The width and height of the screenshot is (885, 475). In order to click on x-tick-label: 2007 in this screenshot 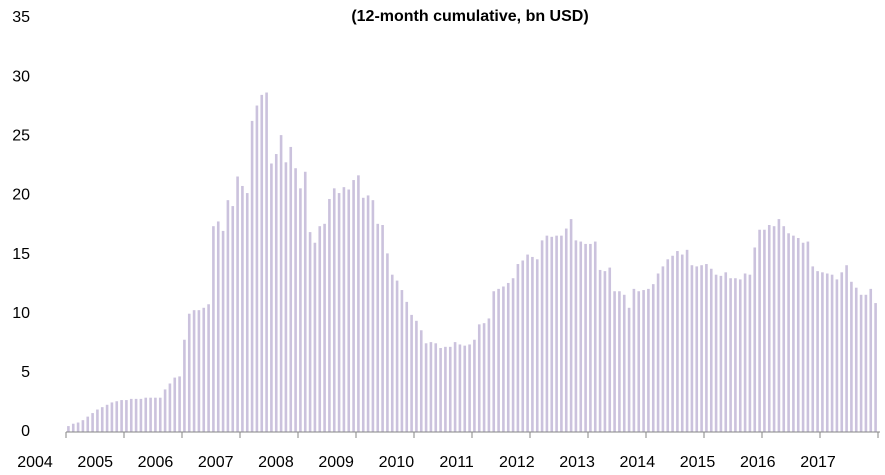, I will do `click(216, 462)`.